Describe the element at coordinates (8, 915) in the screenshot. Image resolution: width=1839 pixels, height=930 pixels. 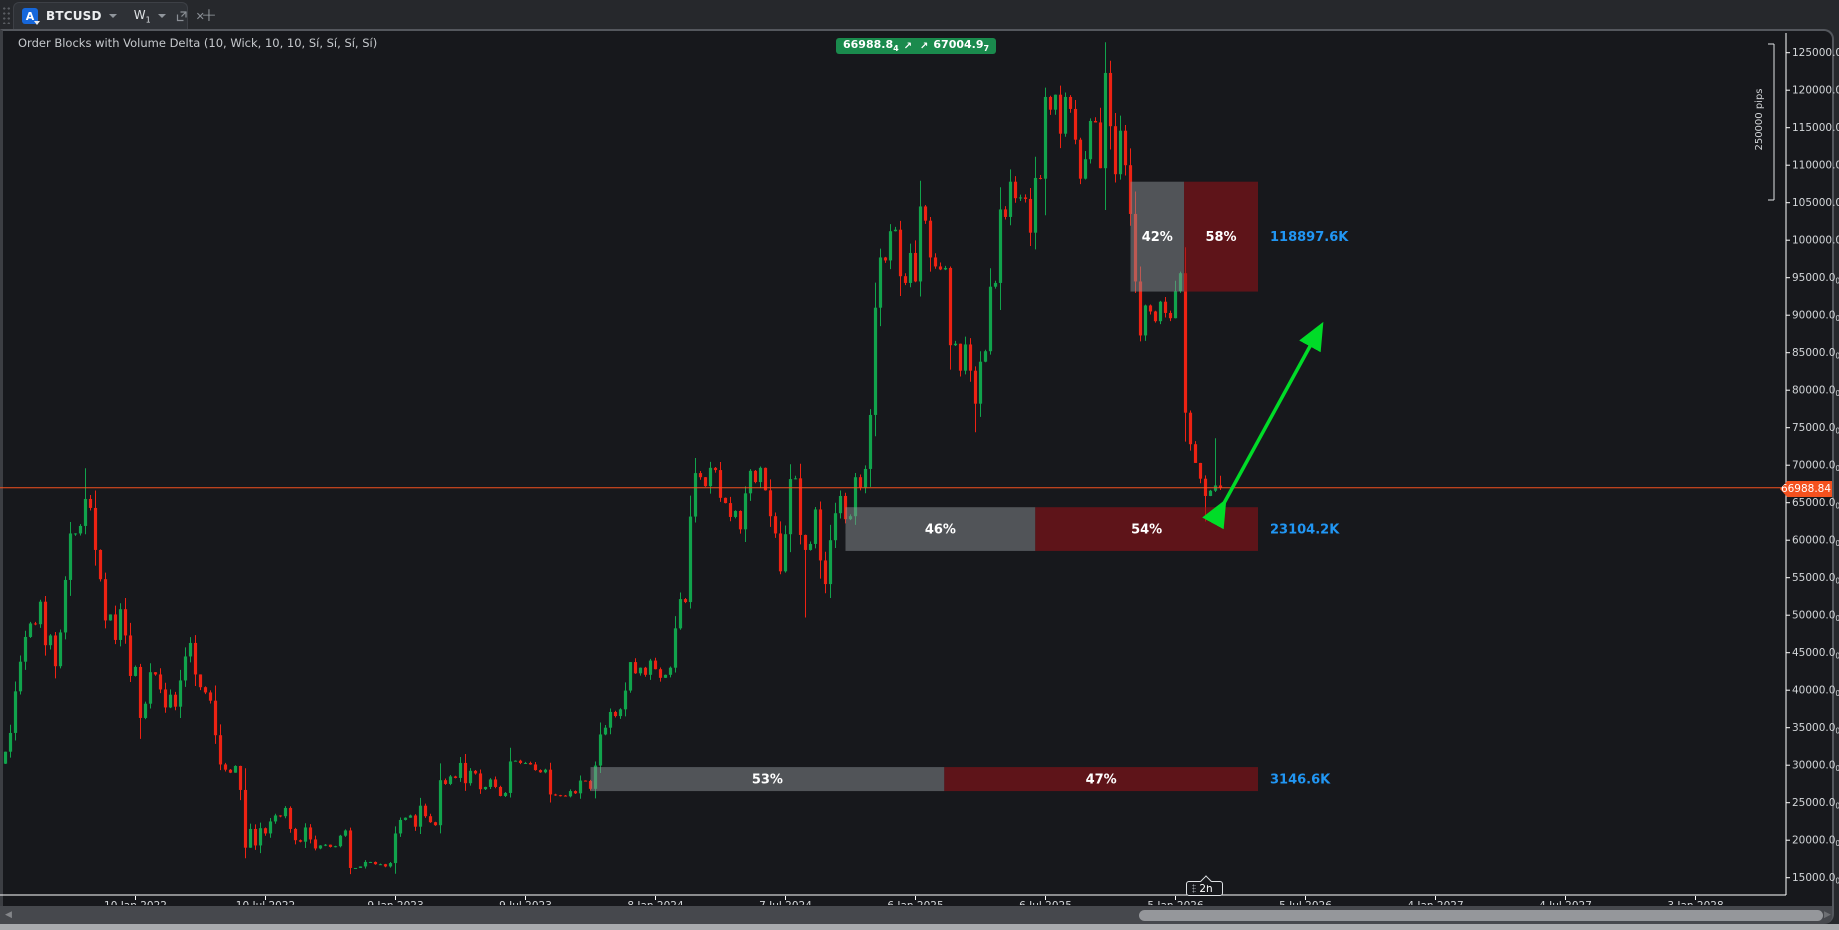
I see `scroll-left-icon: ◀` at that location.